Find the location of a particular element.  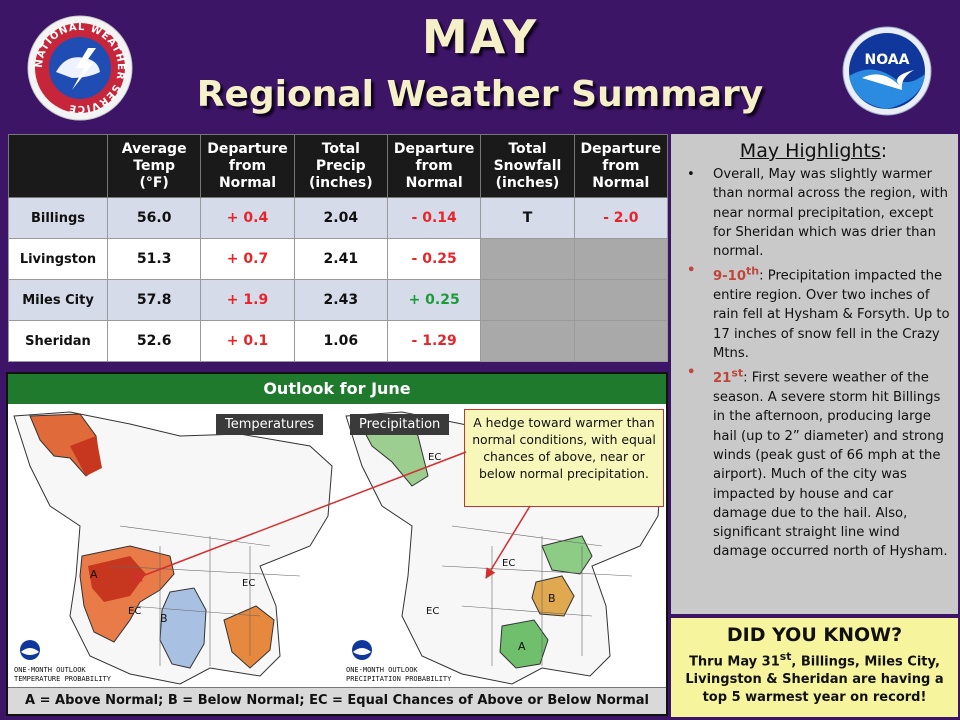

avg-temp-cell: 52.6 is located at coordinates (154, 341).